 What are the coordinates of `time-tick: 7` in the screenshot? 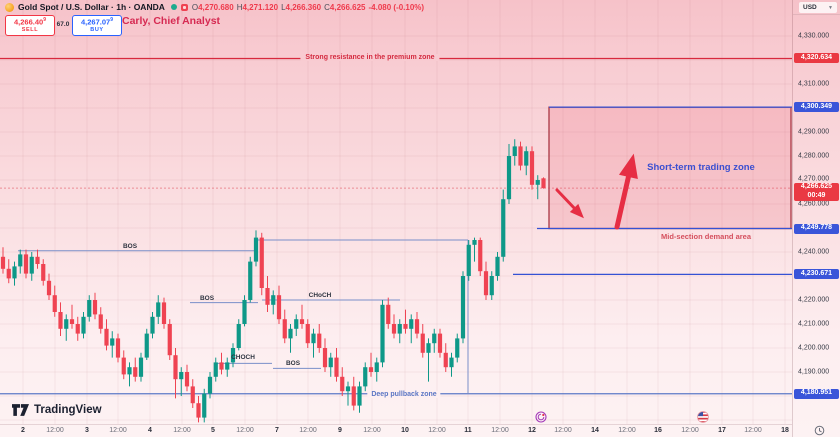 It's located at (277, 430).